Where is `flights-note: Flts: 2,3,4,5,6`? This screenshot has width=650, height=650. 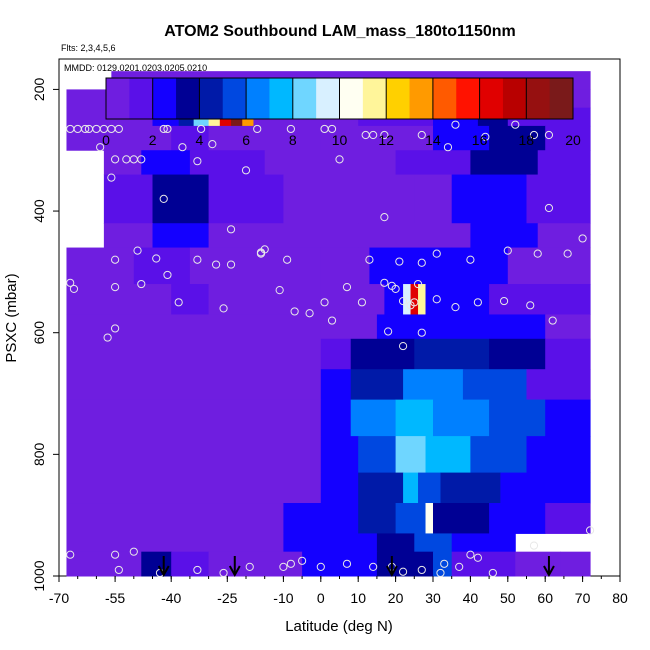 flights-note: Flts: 2,3,4,5,6 is located at coordinates (88, 48).